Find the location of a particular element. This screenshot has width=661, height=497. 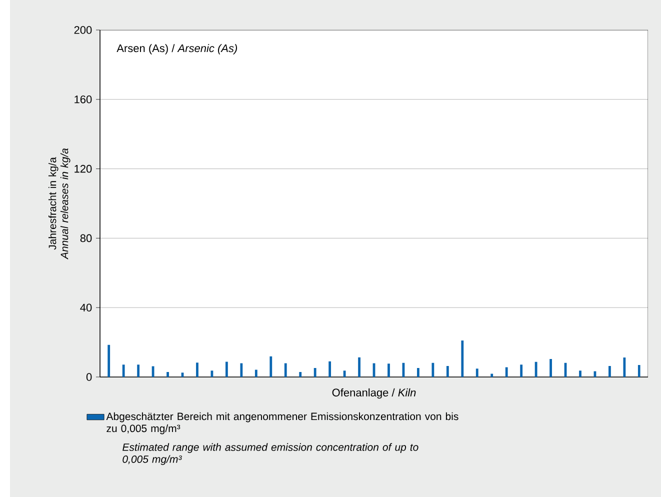

y-tick-label: 80 is located at coordinates (86, 238).